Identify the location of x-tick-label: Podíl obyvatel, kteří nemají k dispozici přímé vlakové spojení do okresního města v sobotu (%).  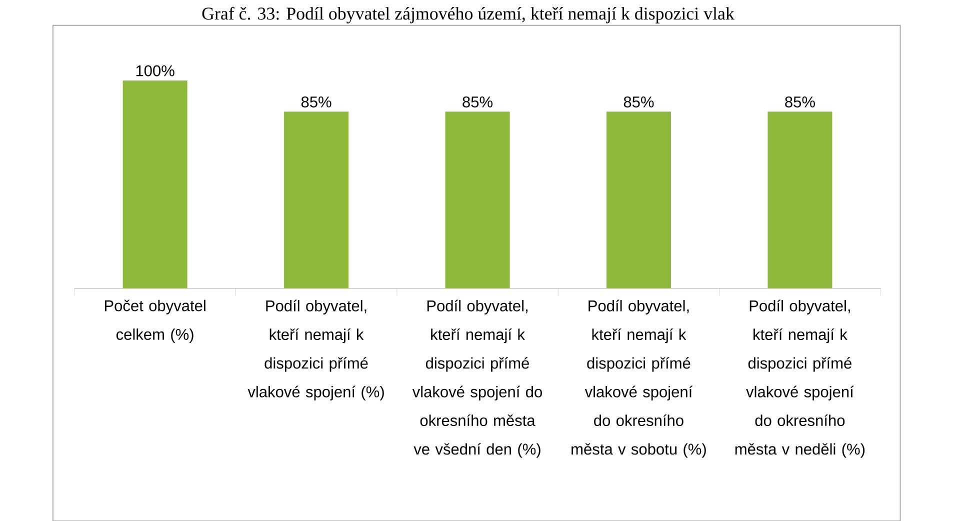
(639, 379).